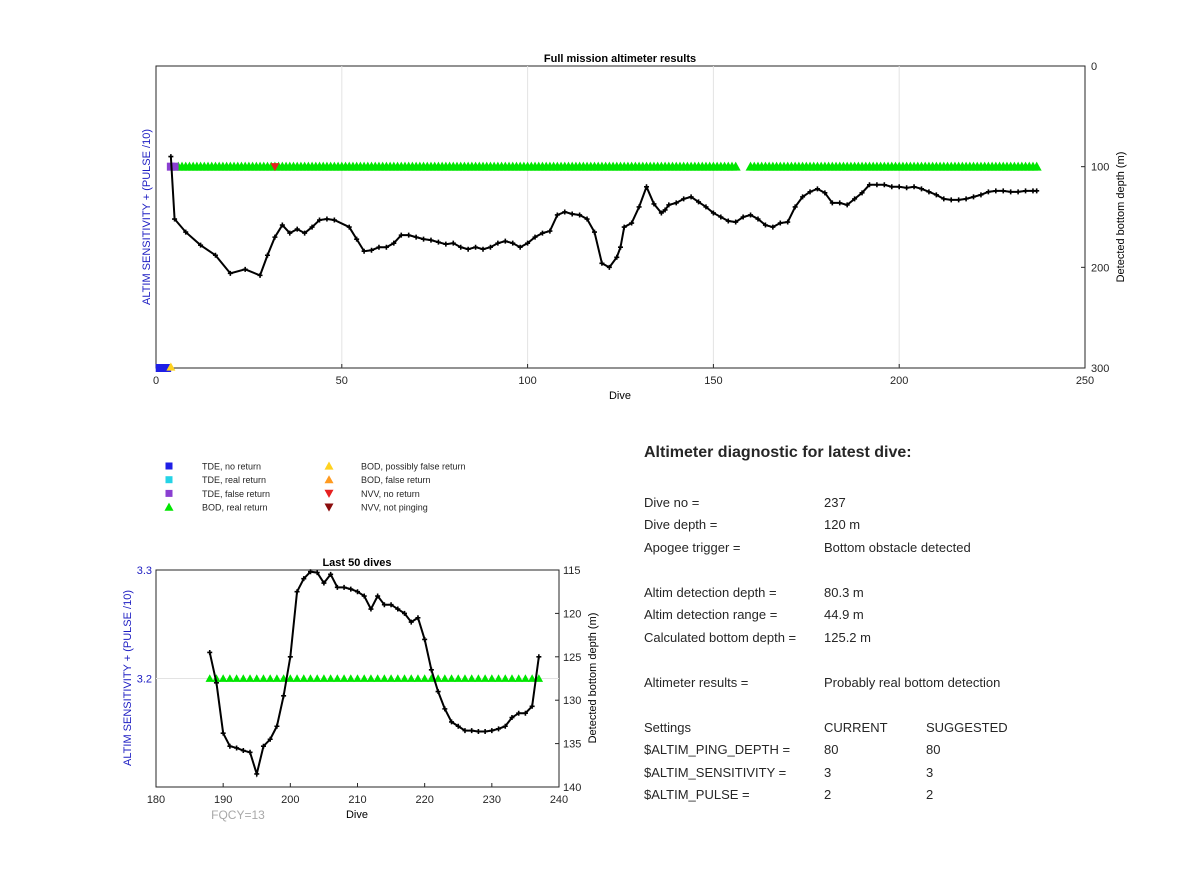 The height and width of the screenshot is (885, 1200). I want to click on diag-row-calculated-depth: Calculated bottom depth = 125.2 m, so click(904, 639).